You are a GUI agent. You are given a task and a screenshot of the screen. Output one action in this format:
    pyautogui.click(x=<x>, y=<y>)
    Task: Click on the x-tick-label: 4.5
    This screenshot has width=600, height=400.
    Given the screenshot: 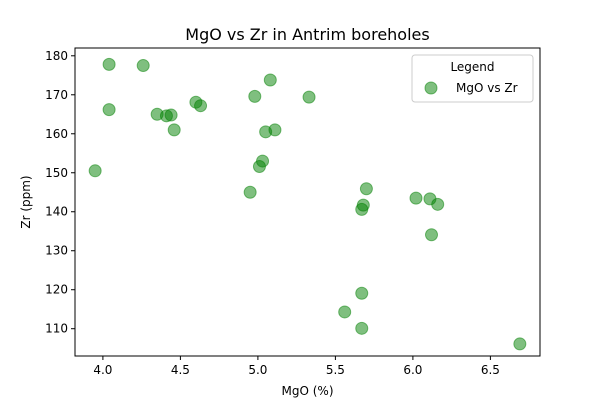 What is the action you would take?
    pyautogui.click(x=180, y=370)
    